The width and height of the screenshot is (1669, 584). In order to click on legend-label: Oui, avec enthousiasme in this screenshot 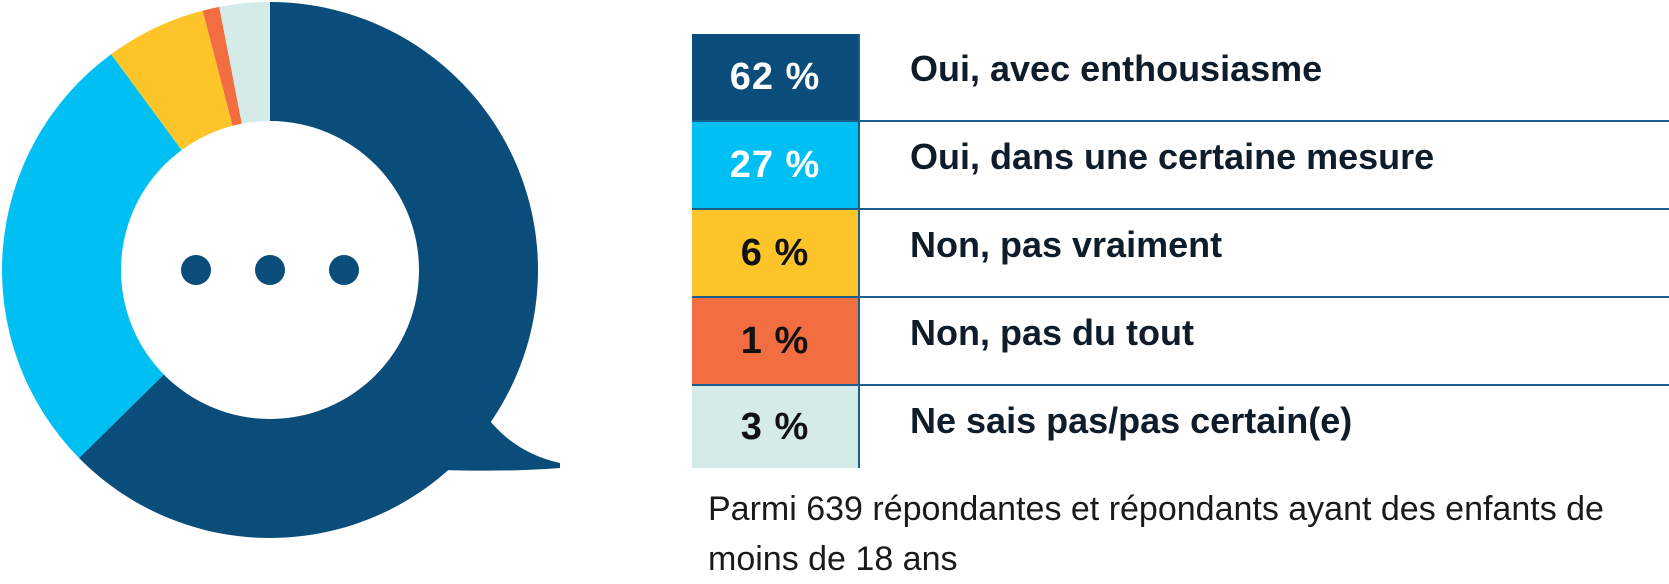, I will do `click(1263, 77)`.